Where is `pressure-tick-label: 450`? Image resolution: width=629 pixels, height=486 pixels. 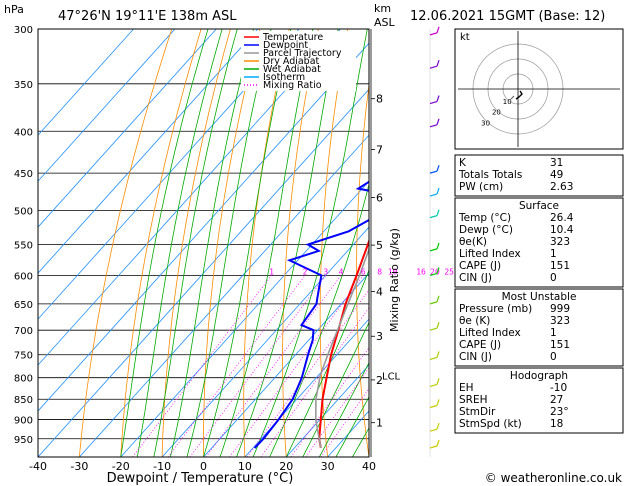 pressure-tick-label: 450 is located at coordinates (23, 174).